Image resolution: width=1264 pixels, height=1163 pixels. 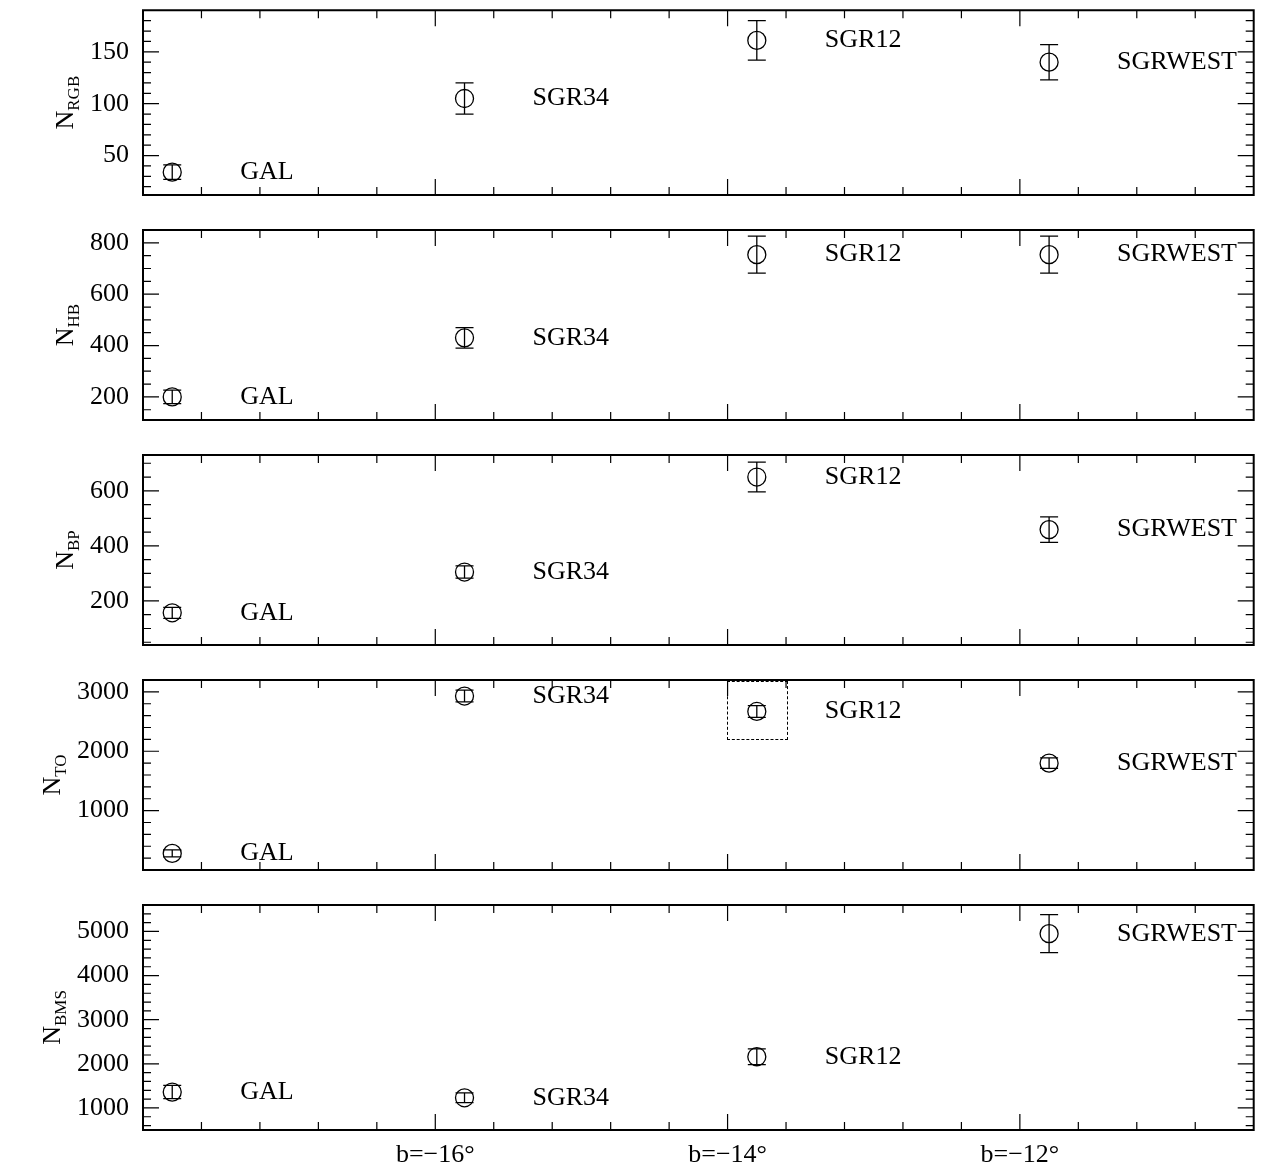 What do you see at coordinates (53, 1017) in the screenshot?
I see `y-axis-title: NBMS` at bounding box center [53, 1017].